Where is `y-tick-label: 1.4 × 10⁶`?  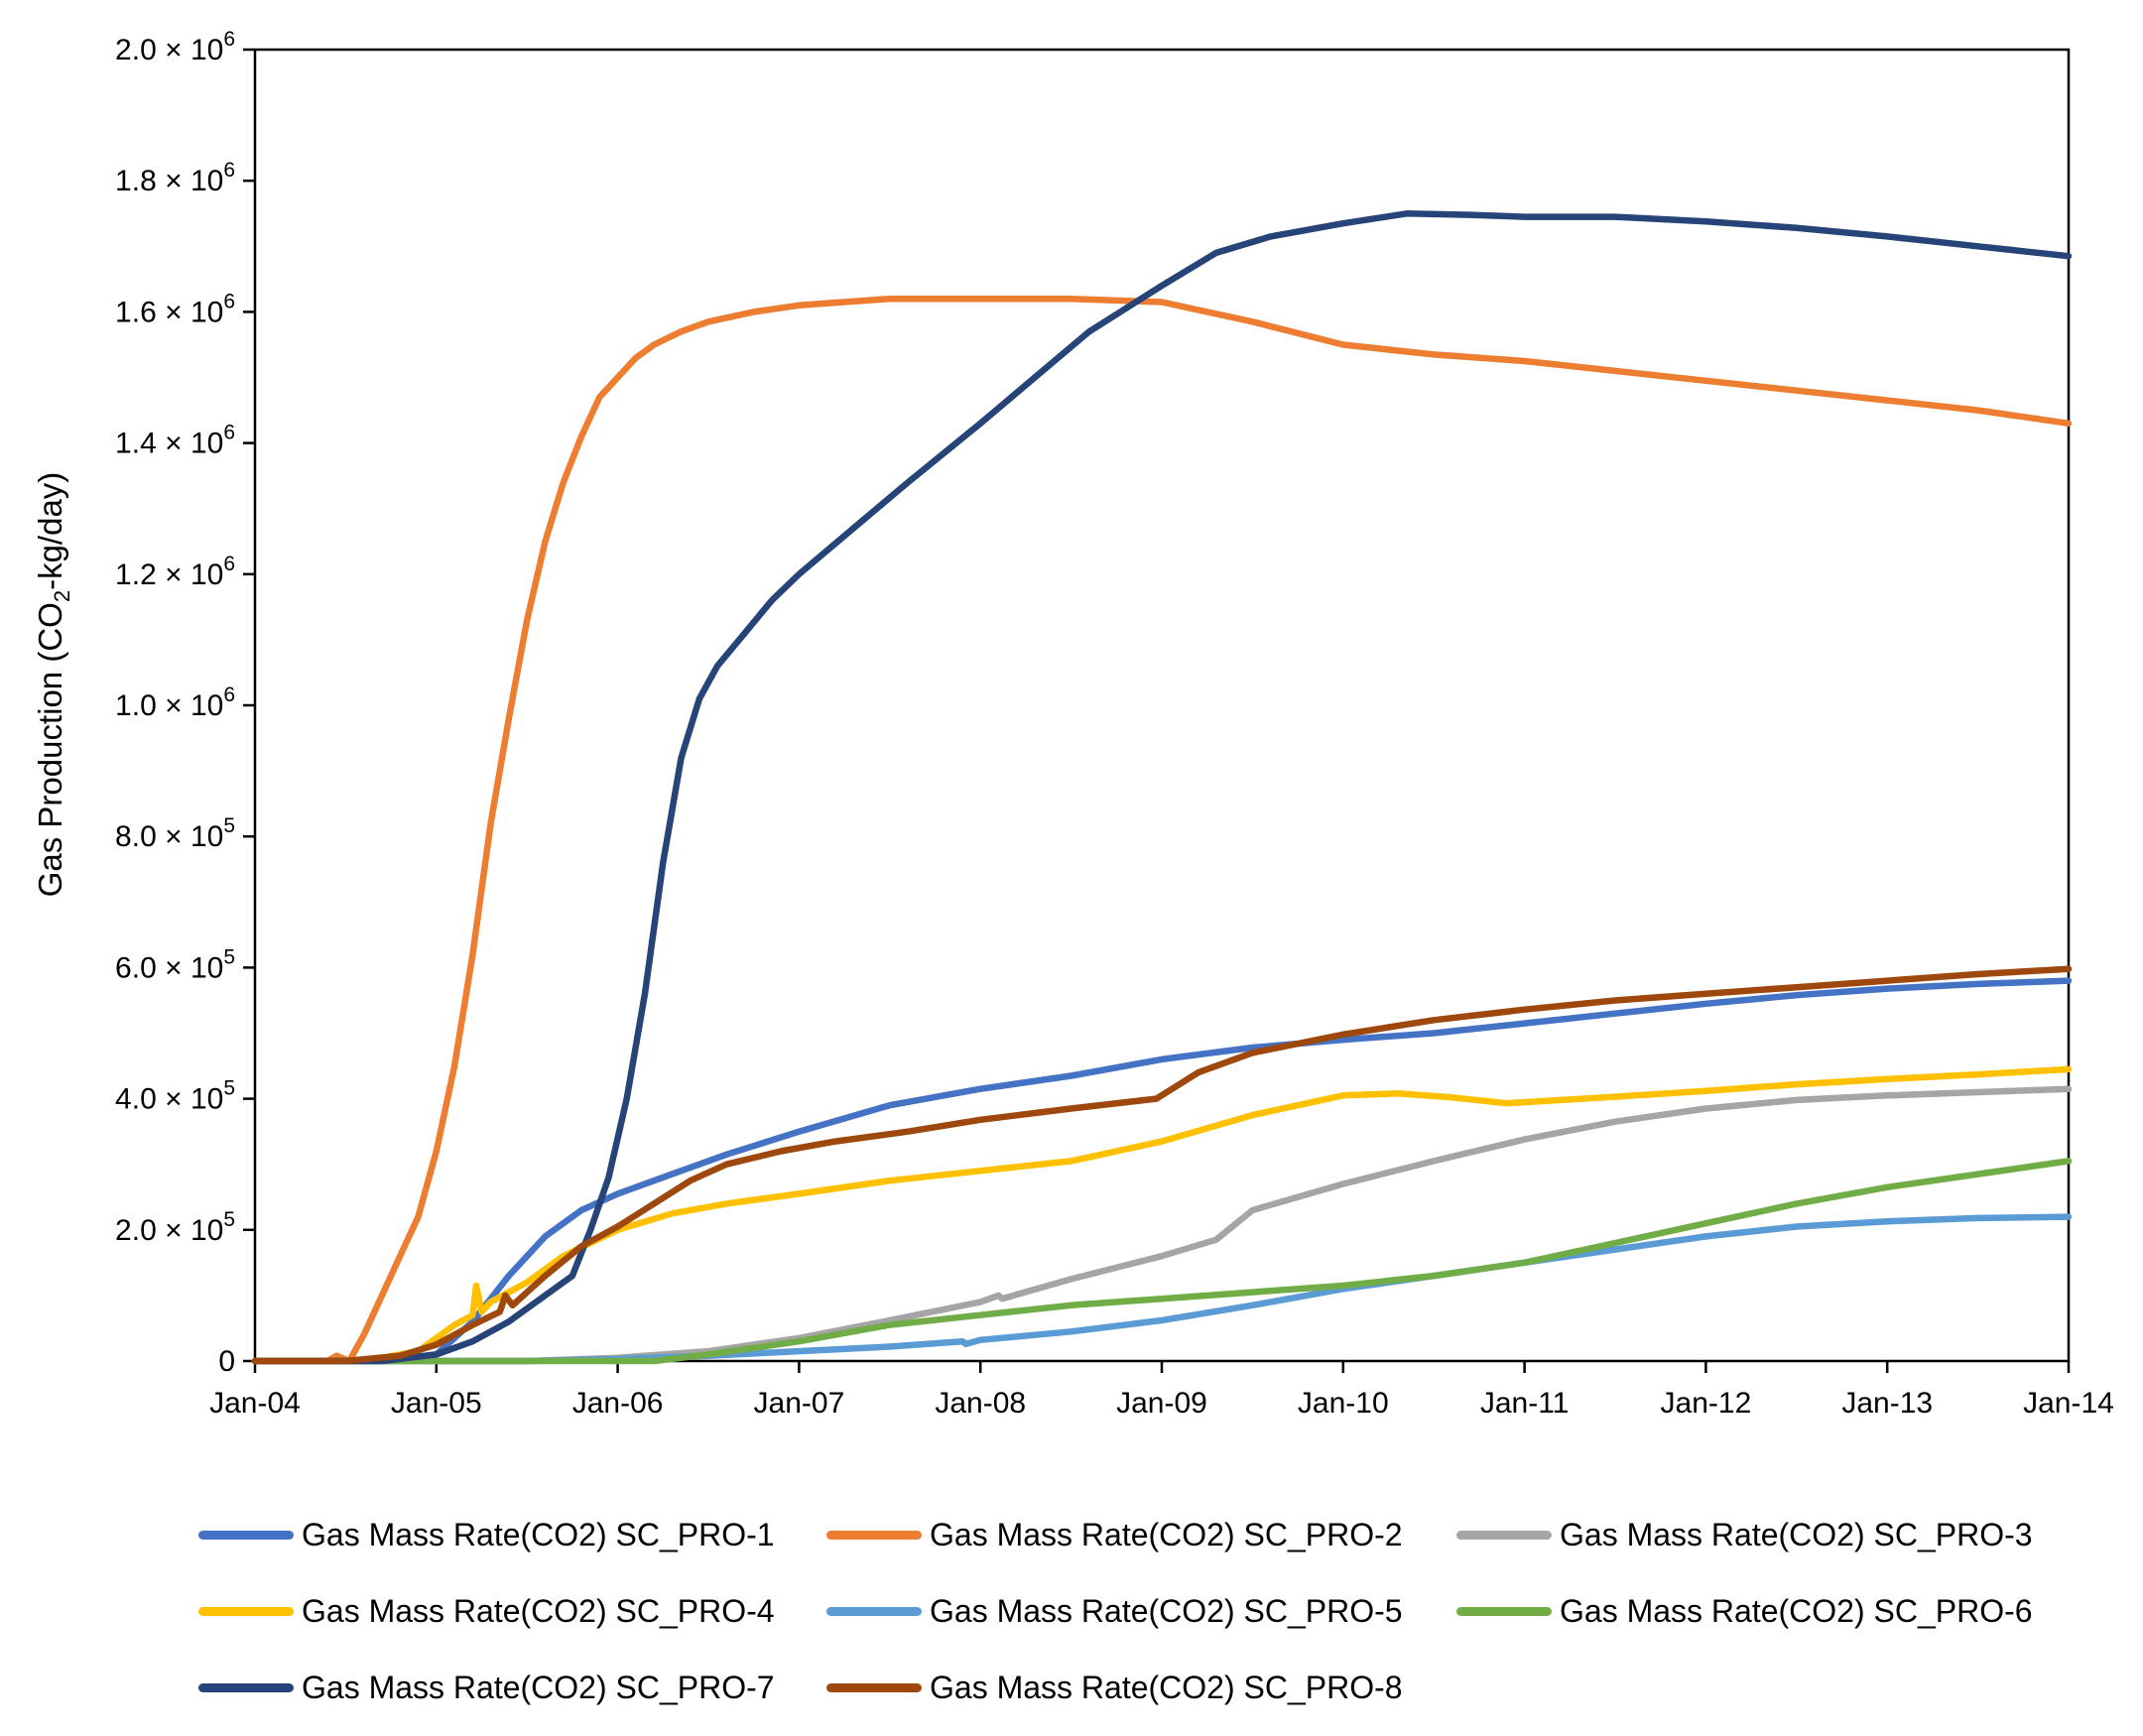
y-tick-label: 1.4 × 10⁶ is located at coordinates (175, 441).